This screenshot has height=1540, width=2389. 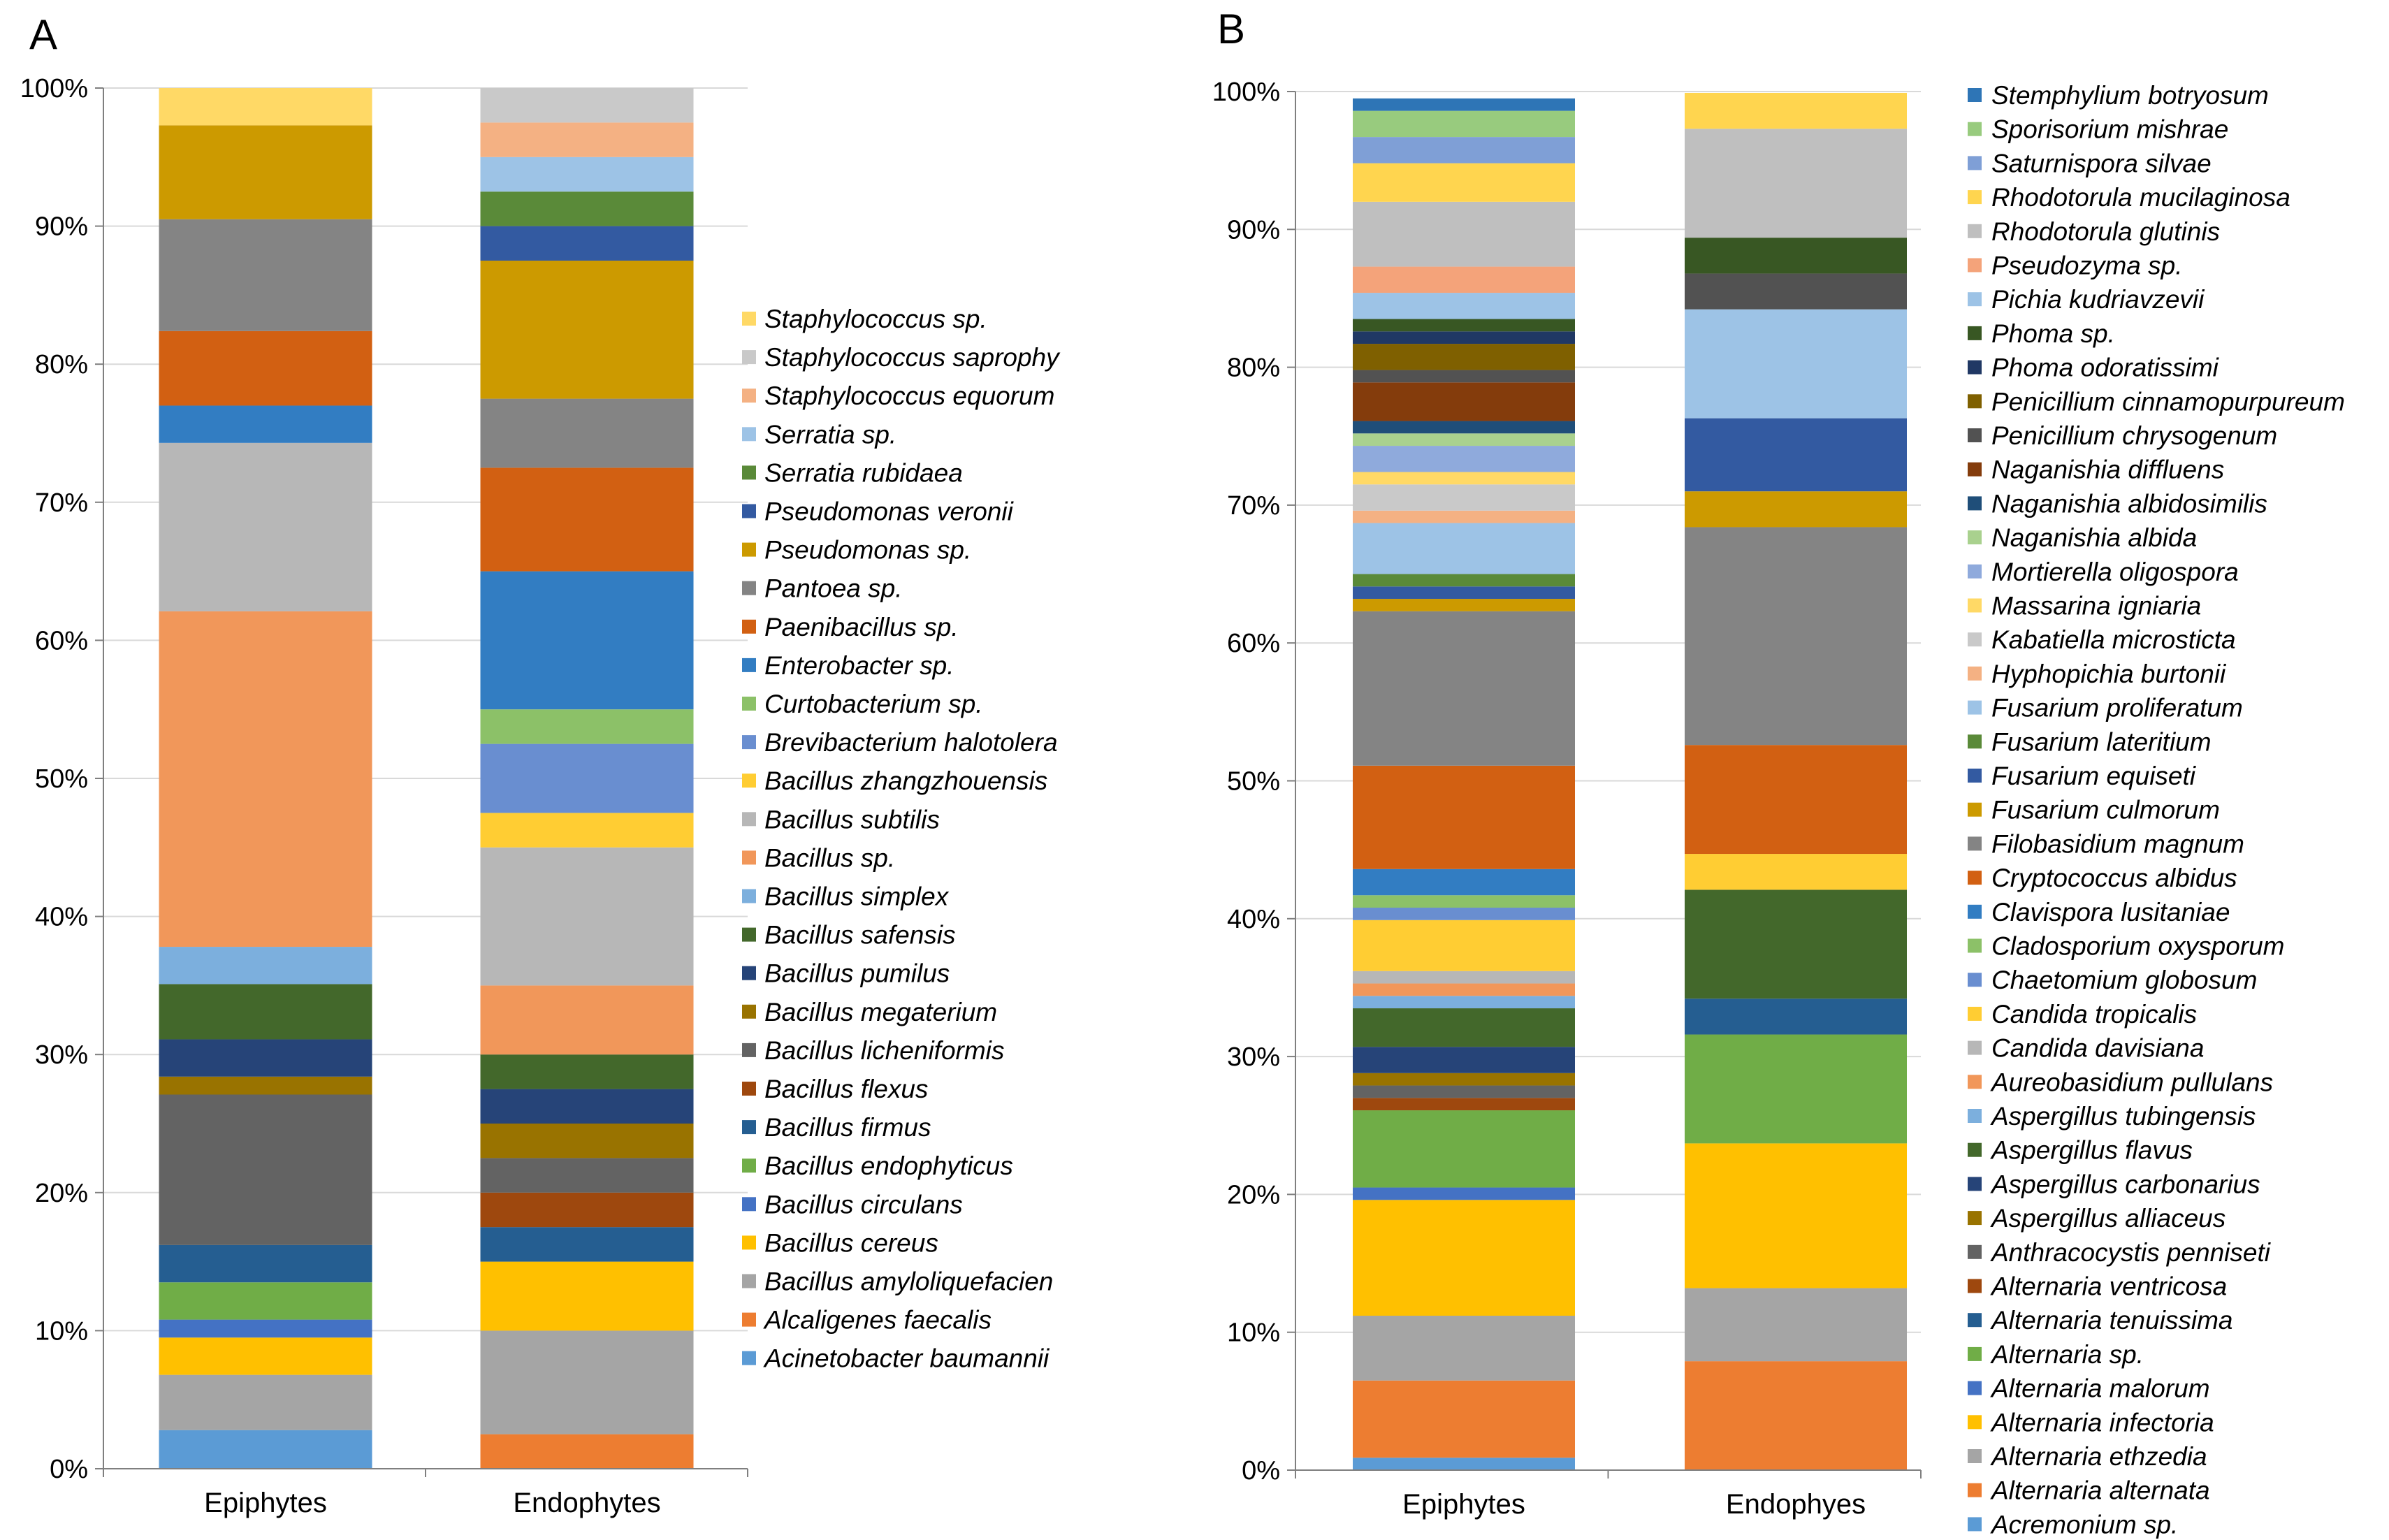 I want to click on panel-b-legend-label: Saturnispora silvae, so click(x=2101, y=163).